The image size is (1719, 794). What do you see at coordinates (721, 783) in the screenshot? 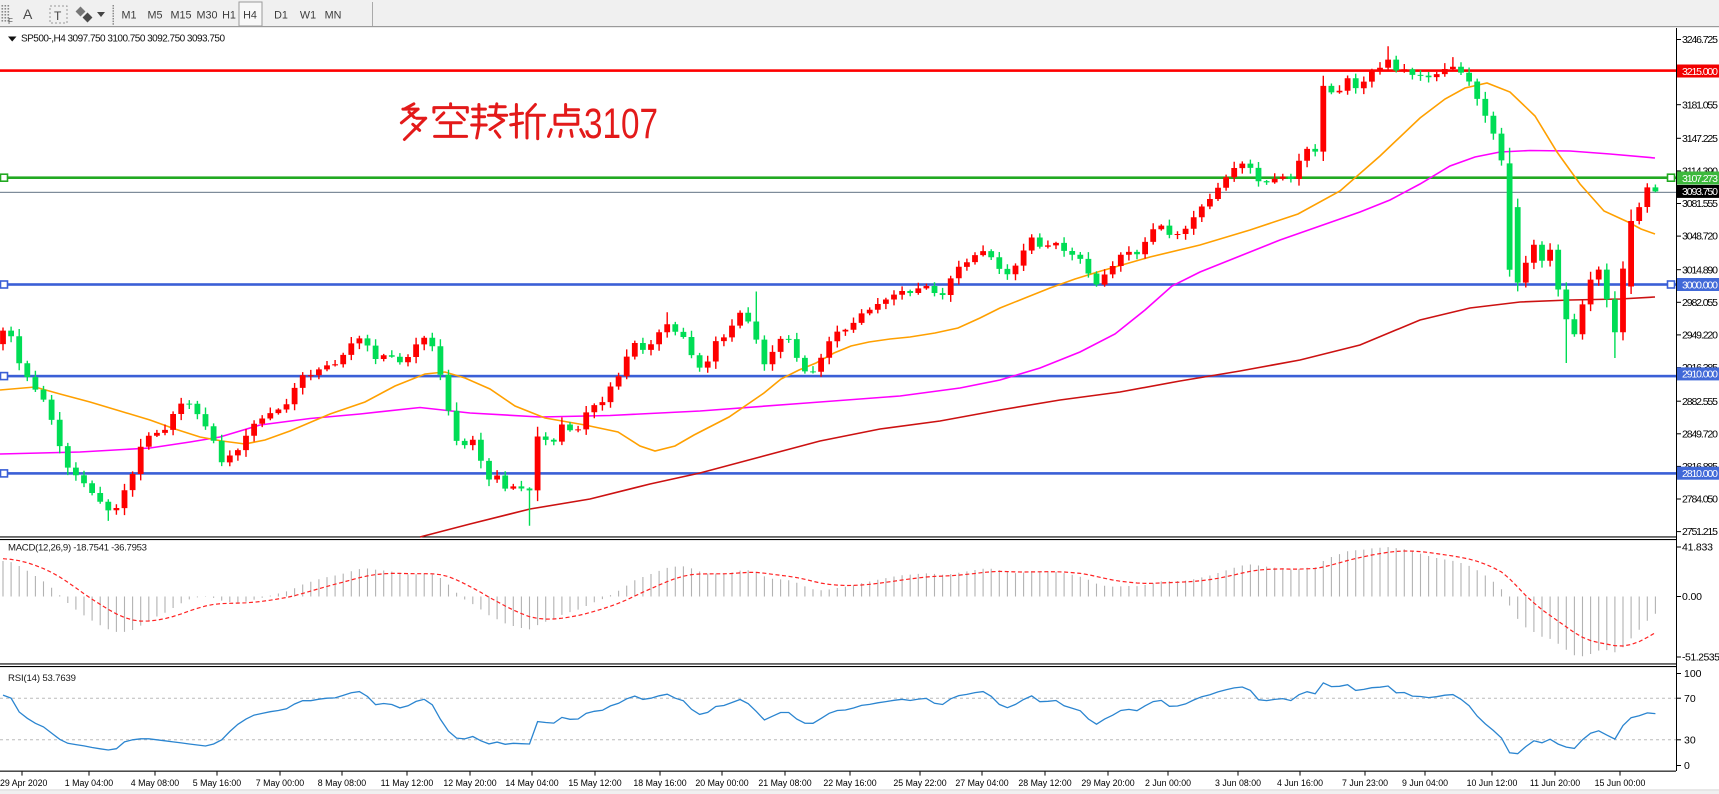
I see `svg-text: 20 May 00:00` at bounding box center [721, 783].